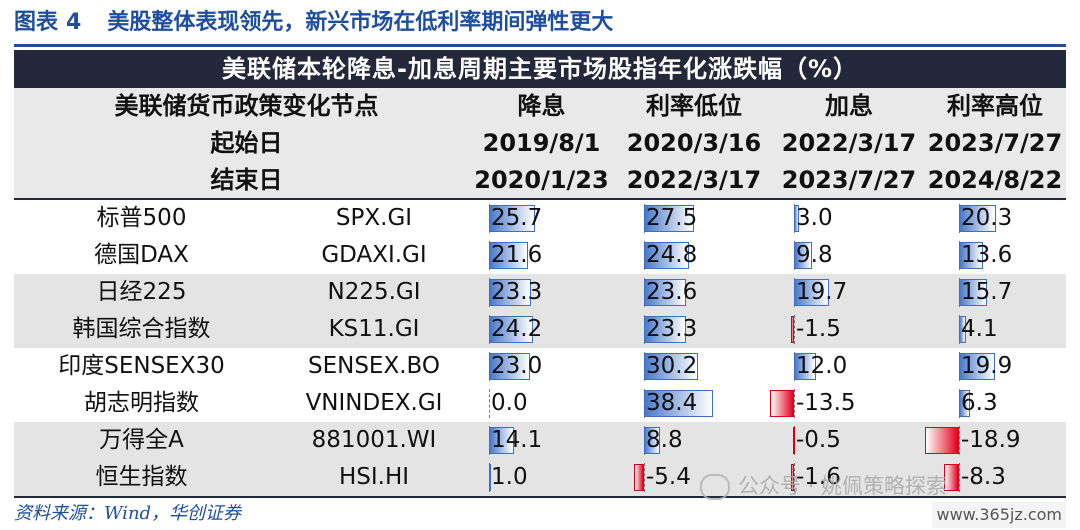 This screenshot has height=530, width=1080. I want to click on value-cell: 12.0, so click(854, 366).